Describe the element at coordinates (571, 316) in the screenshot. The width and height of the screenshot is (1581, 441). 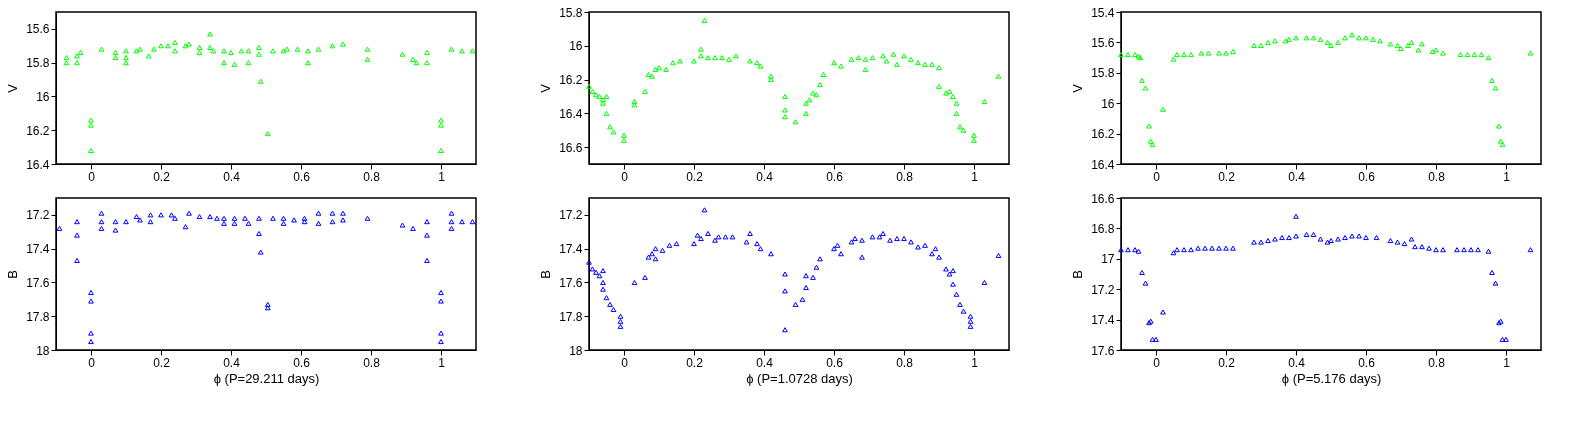
I see `y-tick-label: 17.8` at that location.